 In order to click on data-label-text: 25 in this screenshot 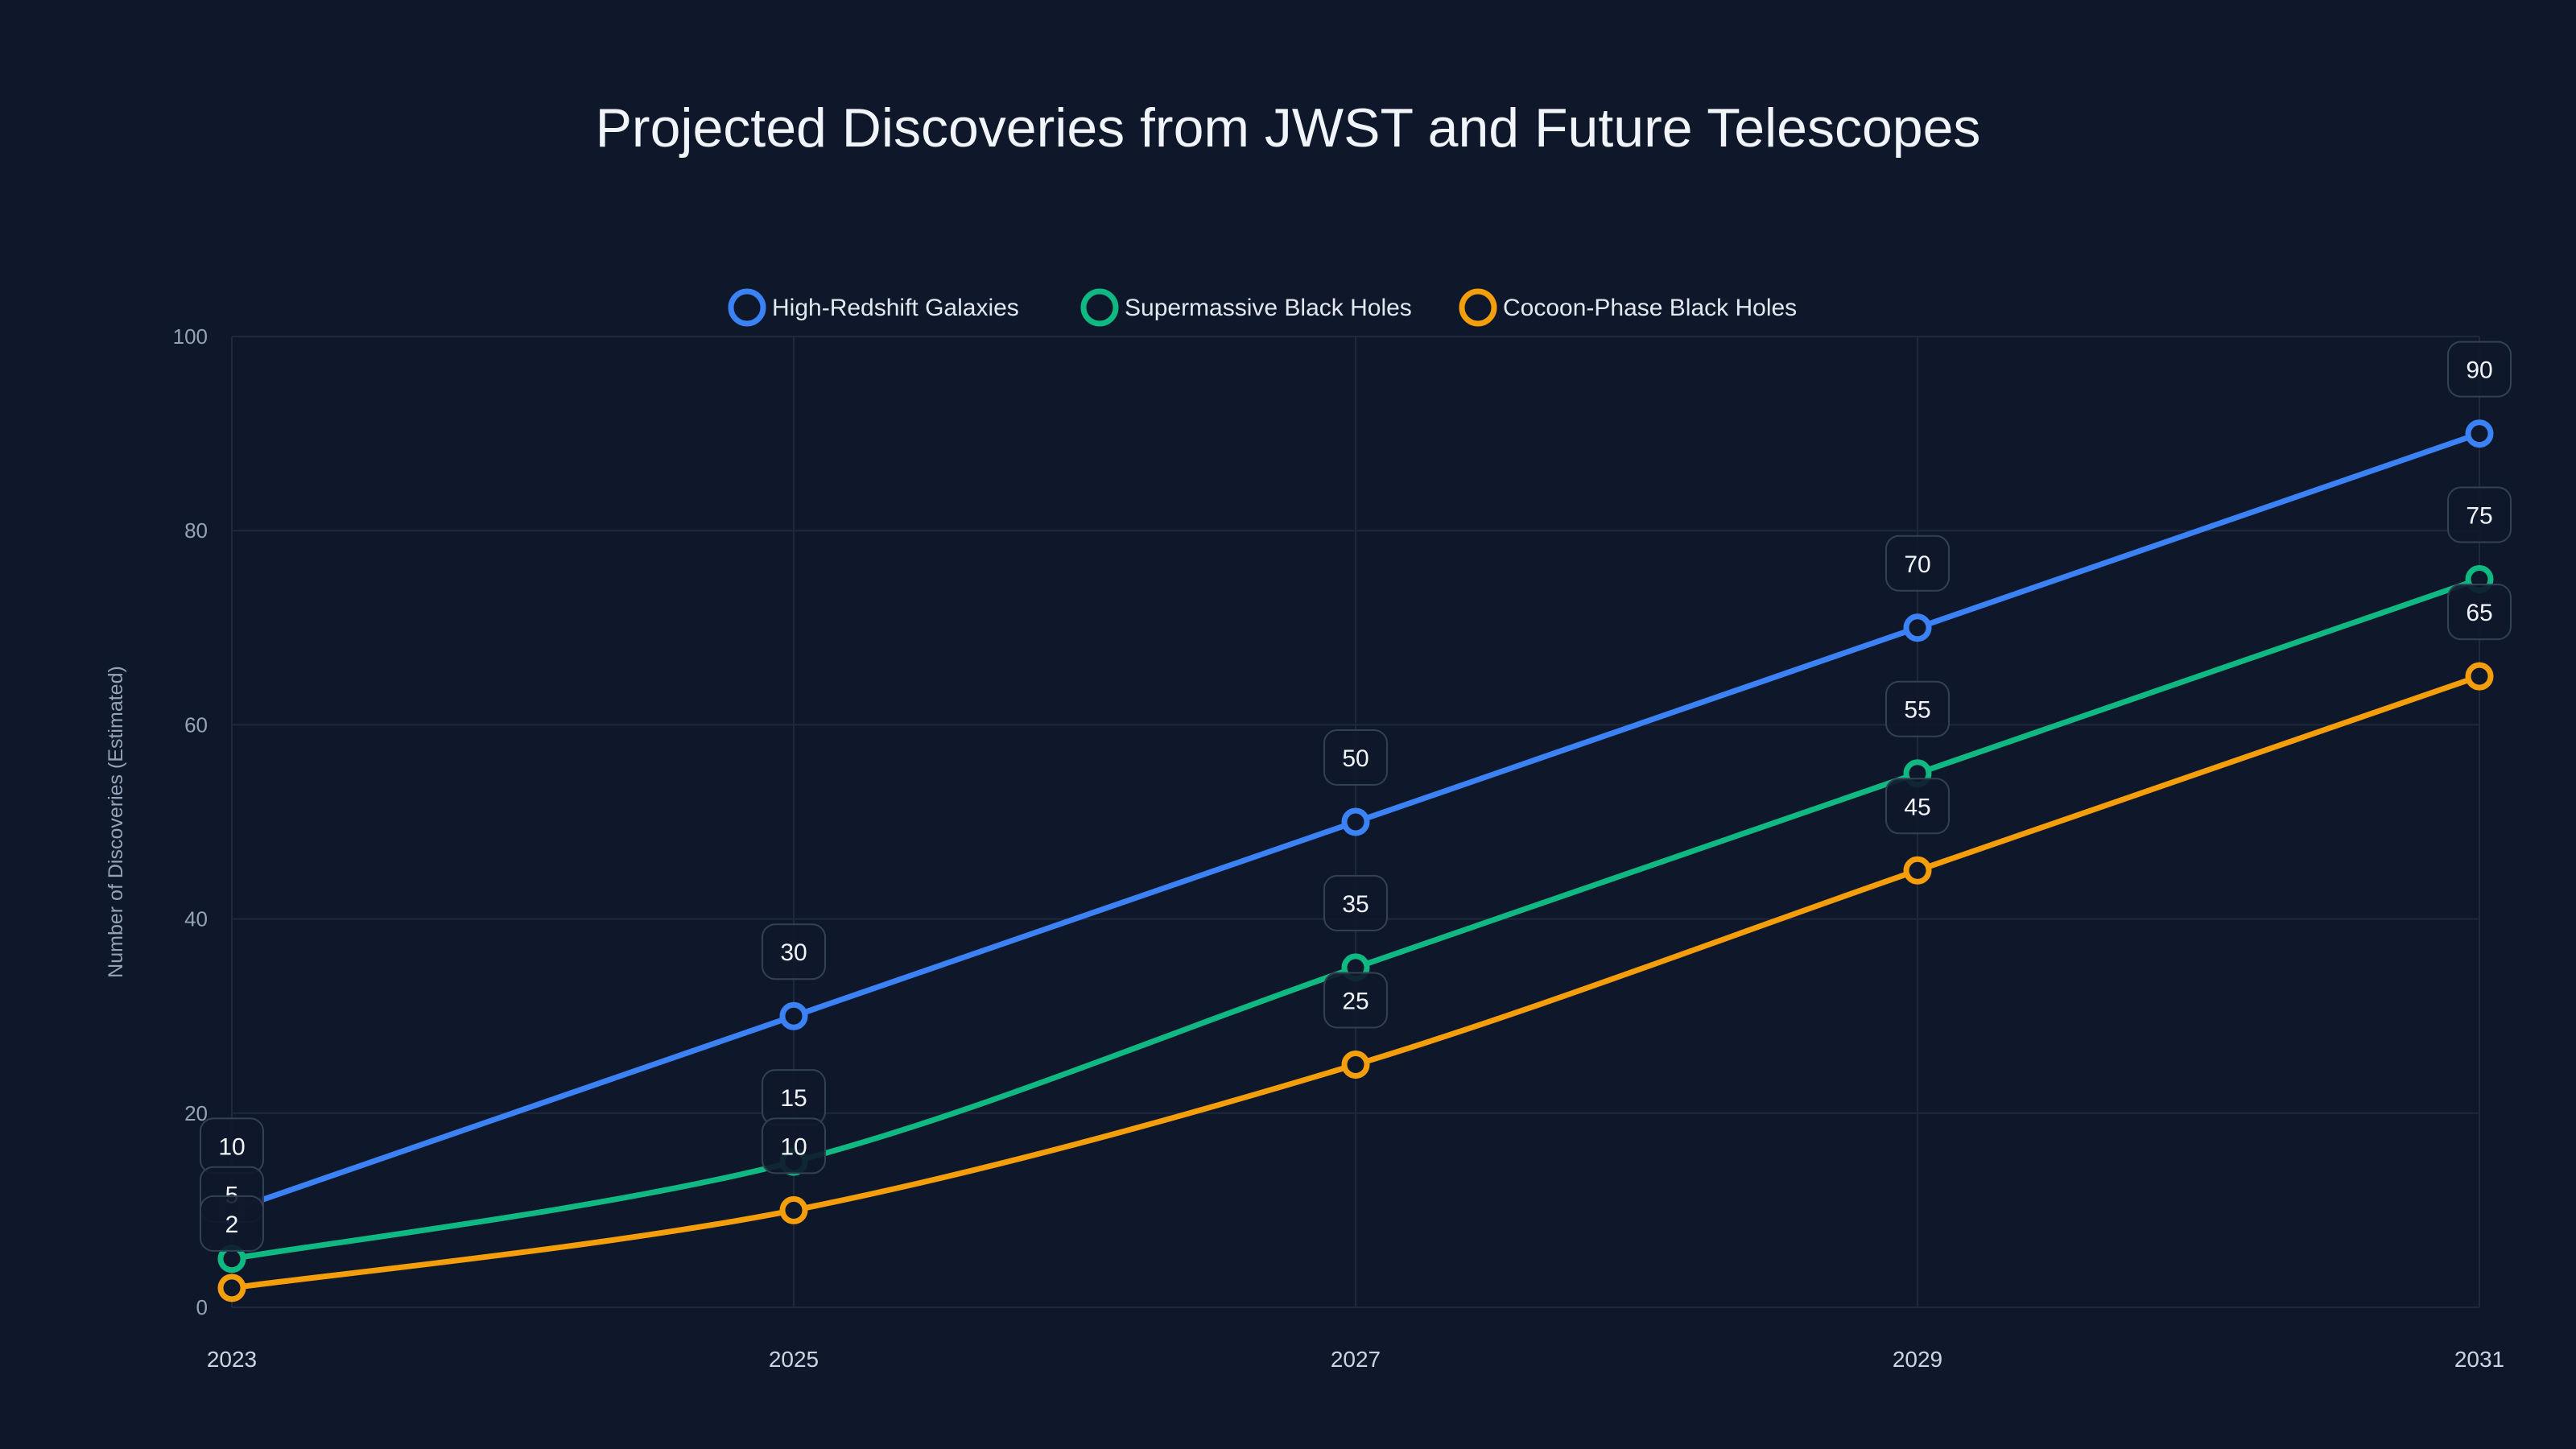, I will do `click(1355, 1002)`.